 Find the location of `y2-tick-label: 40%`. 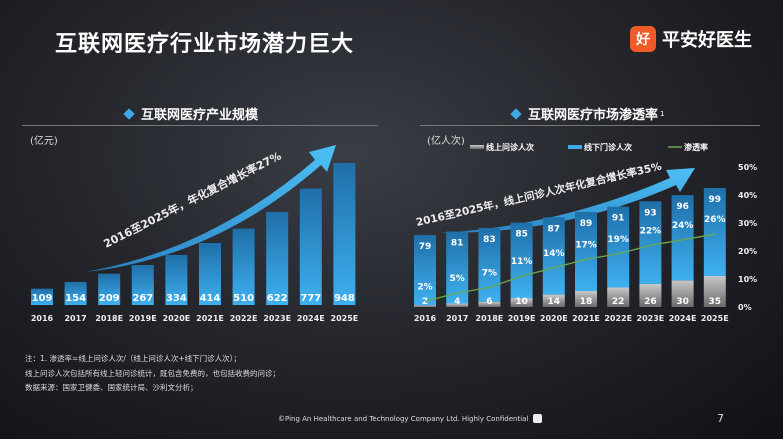

y2-tick-label: 40% is located at coordinates (747, 195).